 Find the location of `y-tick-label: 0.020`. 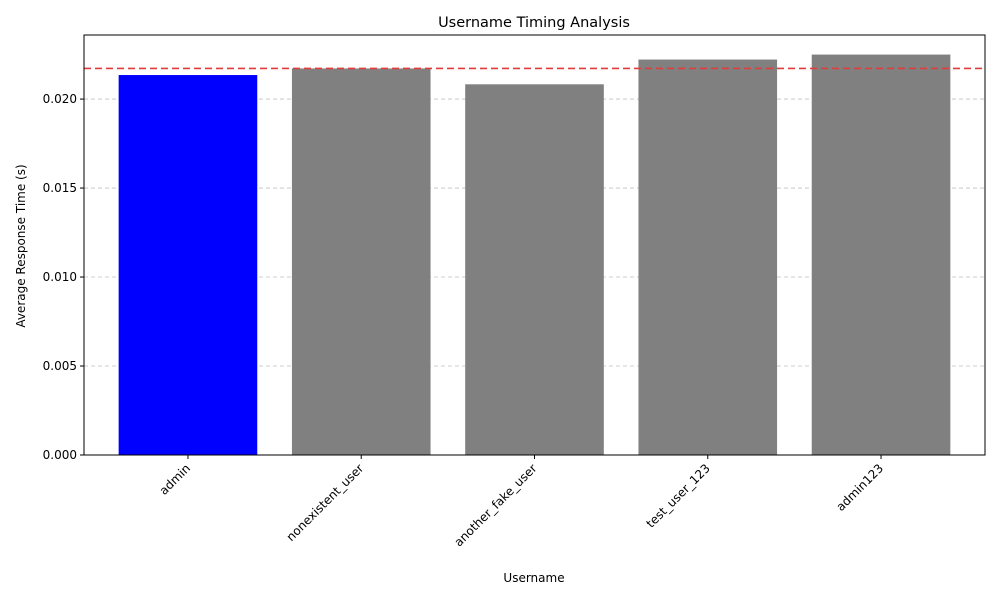

y-tick-label: 0.020 is located at coordinates (60, 99).